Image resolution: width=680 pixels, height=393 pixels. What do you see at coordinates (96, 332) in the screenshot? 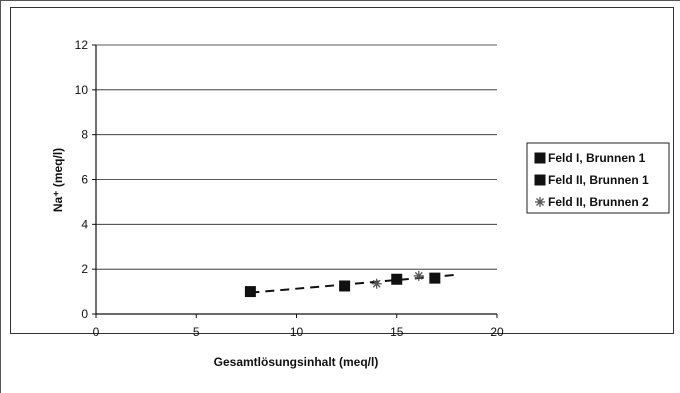
I see `x-tick-label: 0` at bounding box center [96, 332].